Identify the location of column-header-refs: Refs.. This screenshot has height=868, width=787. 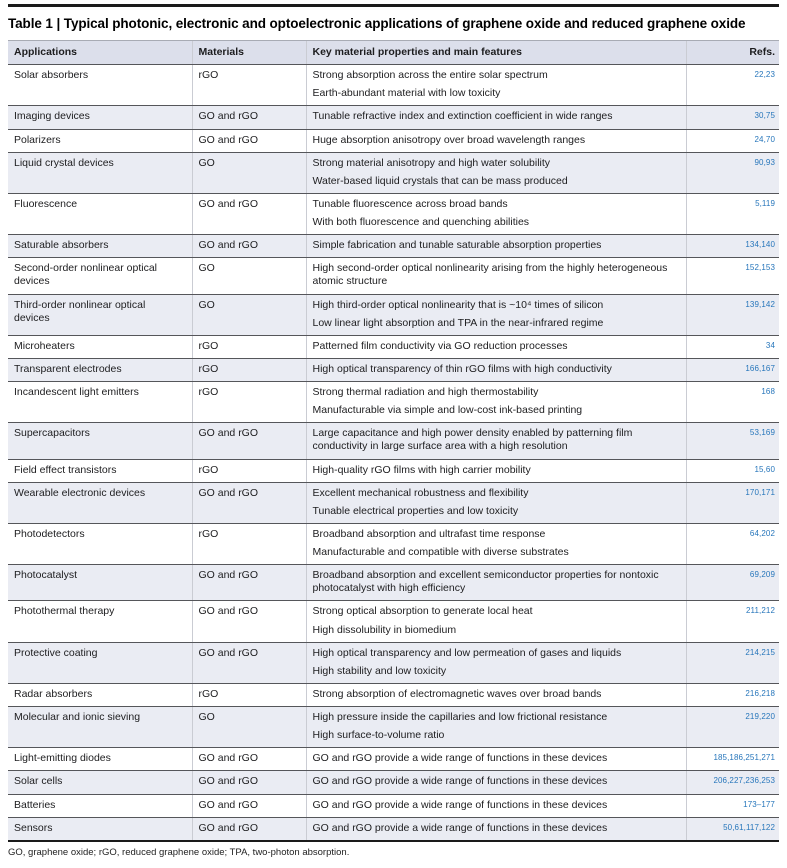
(732, 52).